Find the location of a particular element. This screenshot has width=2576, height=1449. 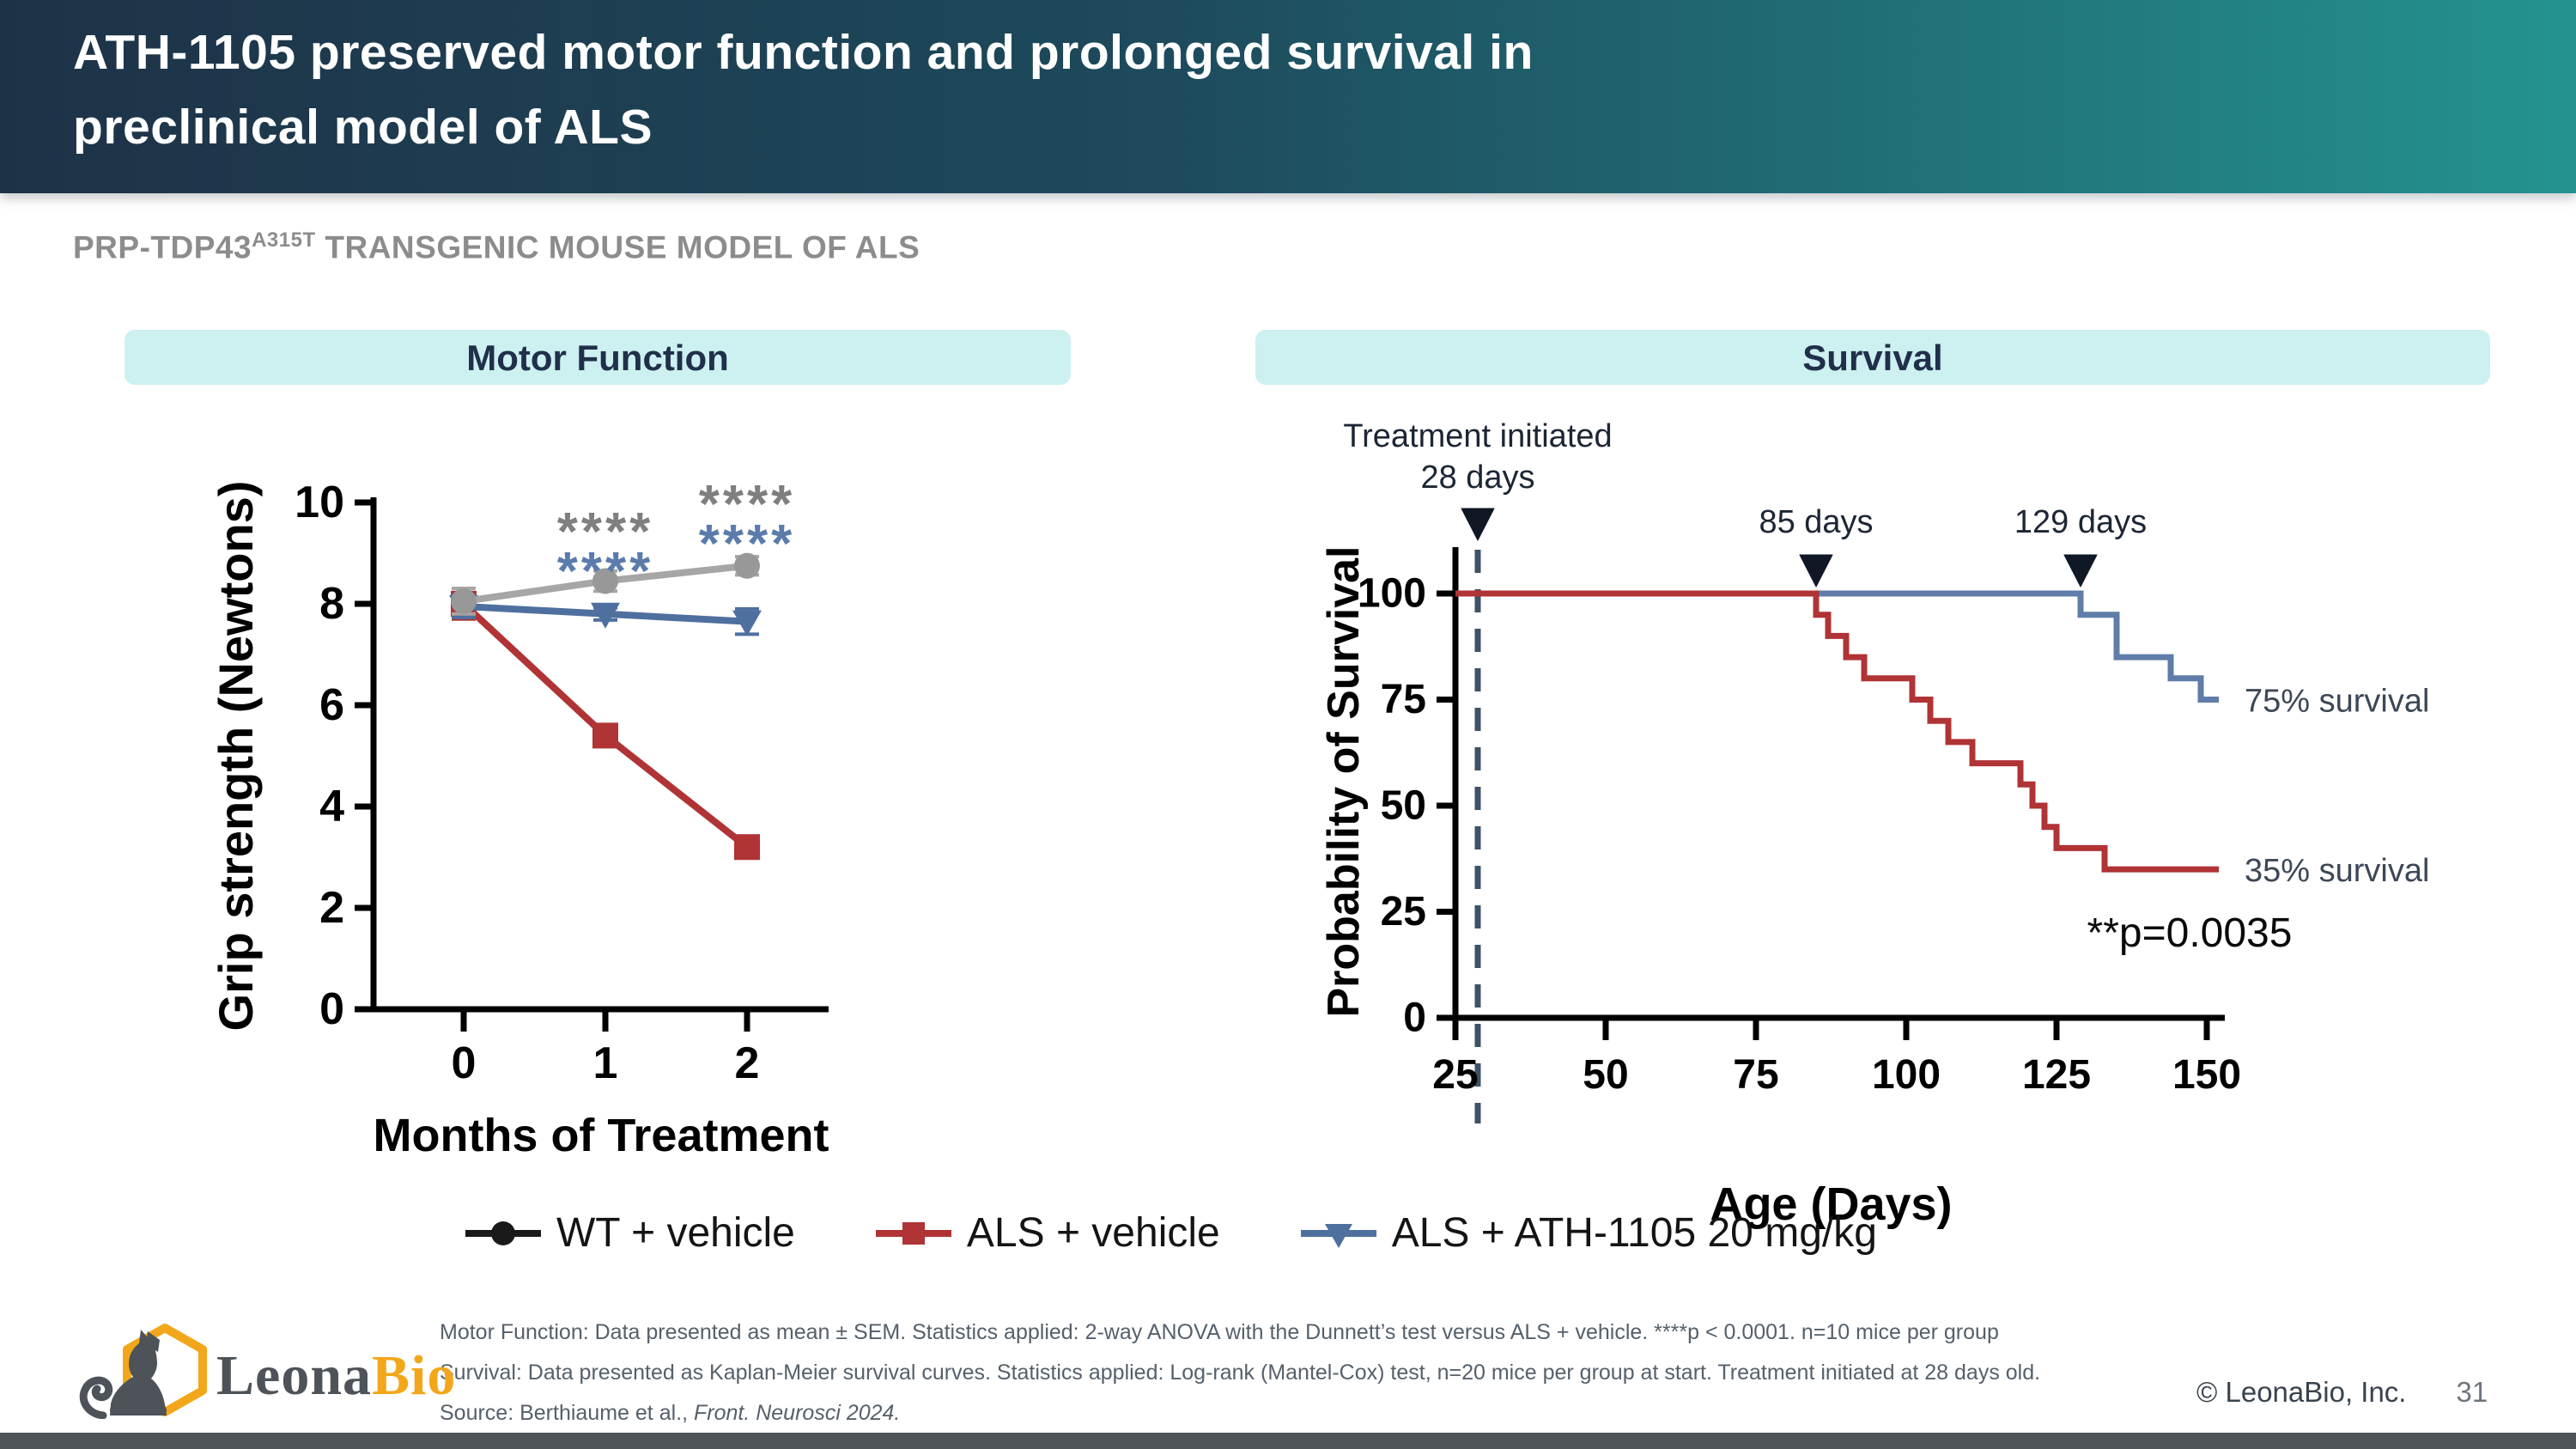

copyright-text: © LeonaBio, Inc. is located at coordinates (2302, 1392).